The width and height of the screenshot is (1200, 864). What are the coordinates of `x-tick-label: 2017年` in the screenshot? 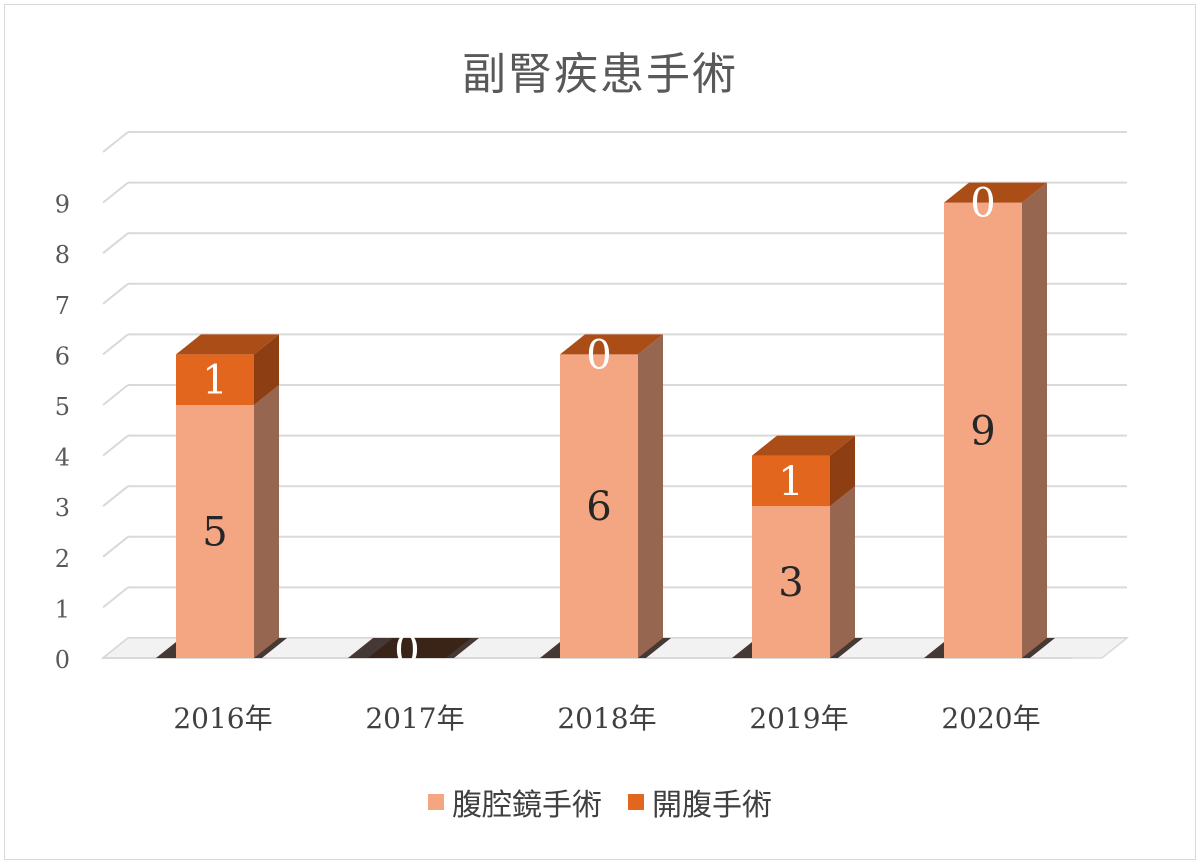 It's located at (414, 718).